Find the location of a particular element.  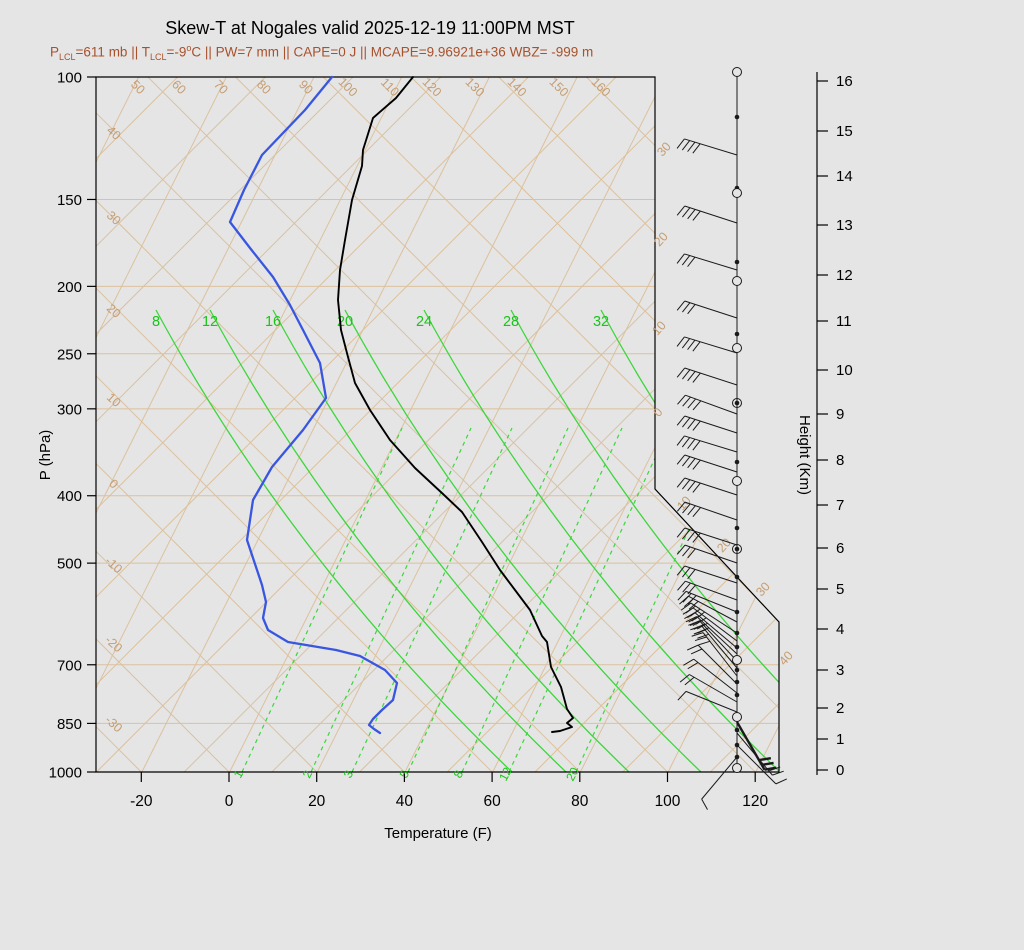

isotherm-label: 50 is located at coordinates (138, 87).